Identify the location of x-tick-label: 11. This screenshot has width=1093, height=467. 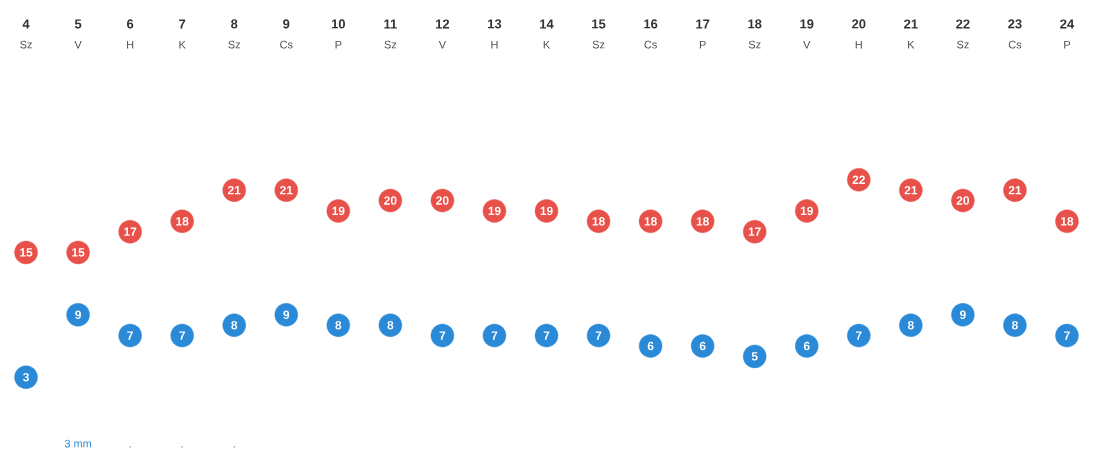
(390, 24).